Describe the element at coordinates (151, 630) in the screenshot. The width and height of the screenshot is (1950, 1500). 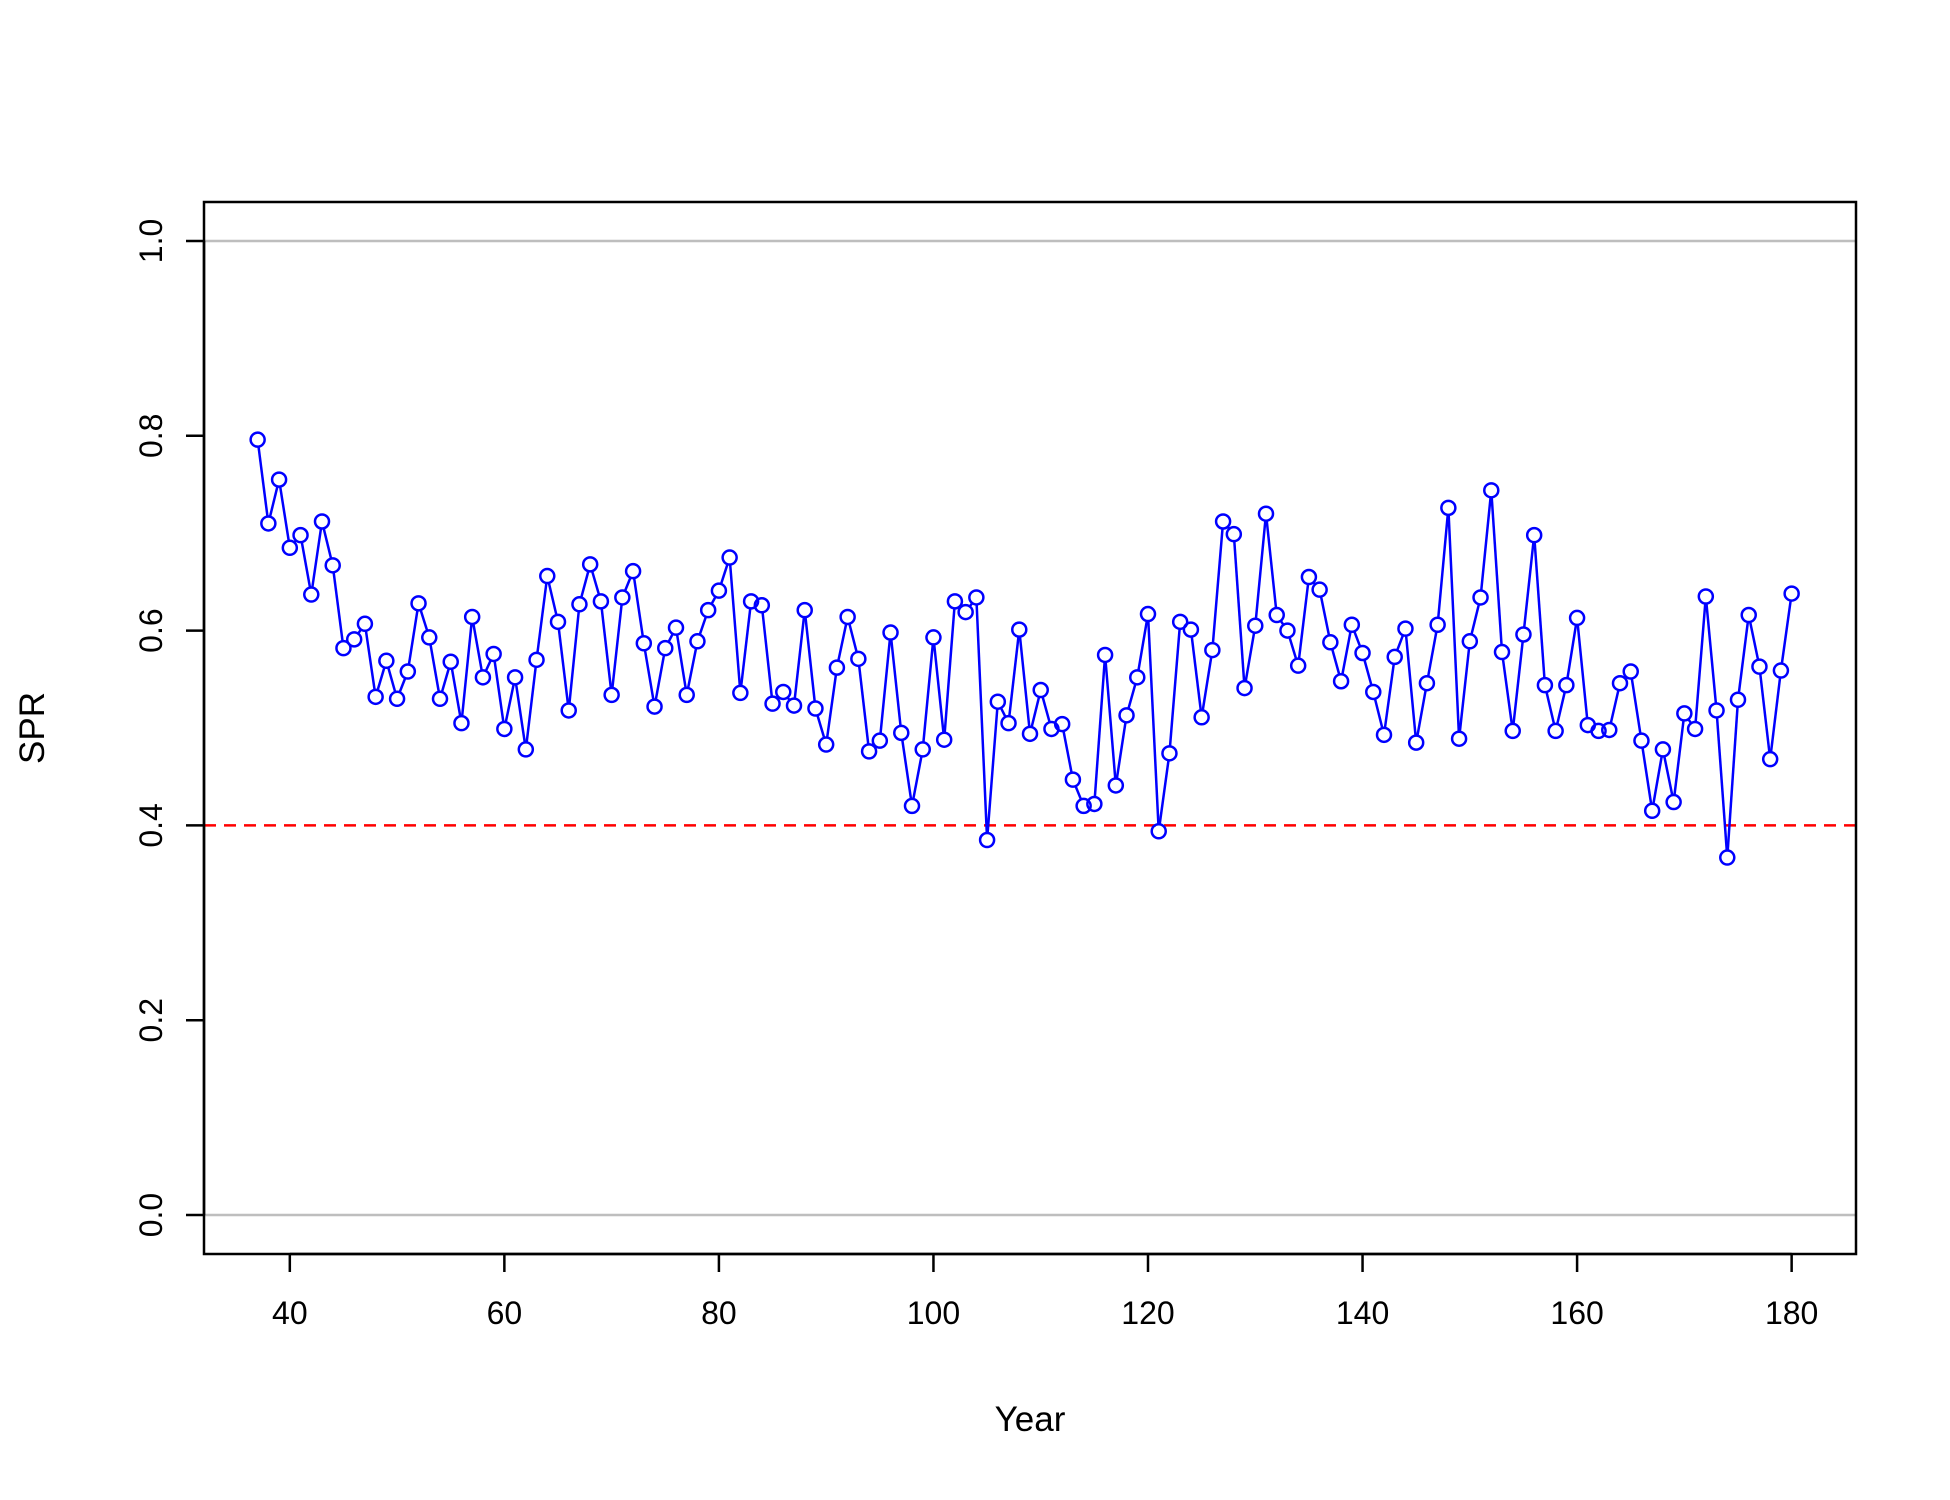
I see `y-tick-label: 0.6` at that location.